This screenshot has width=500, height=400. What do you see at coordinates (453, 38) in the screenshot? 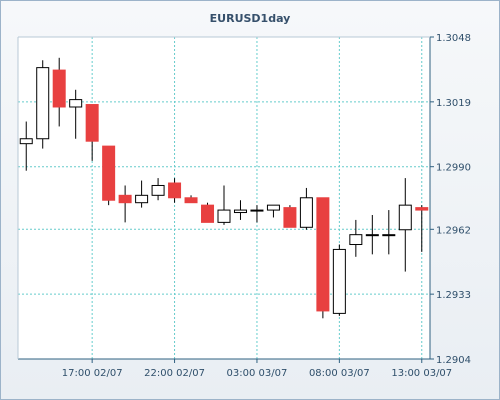
I see `y-tick-label: 1.3048` at bounding box center [453, 38].